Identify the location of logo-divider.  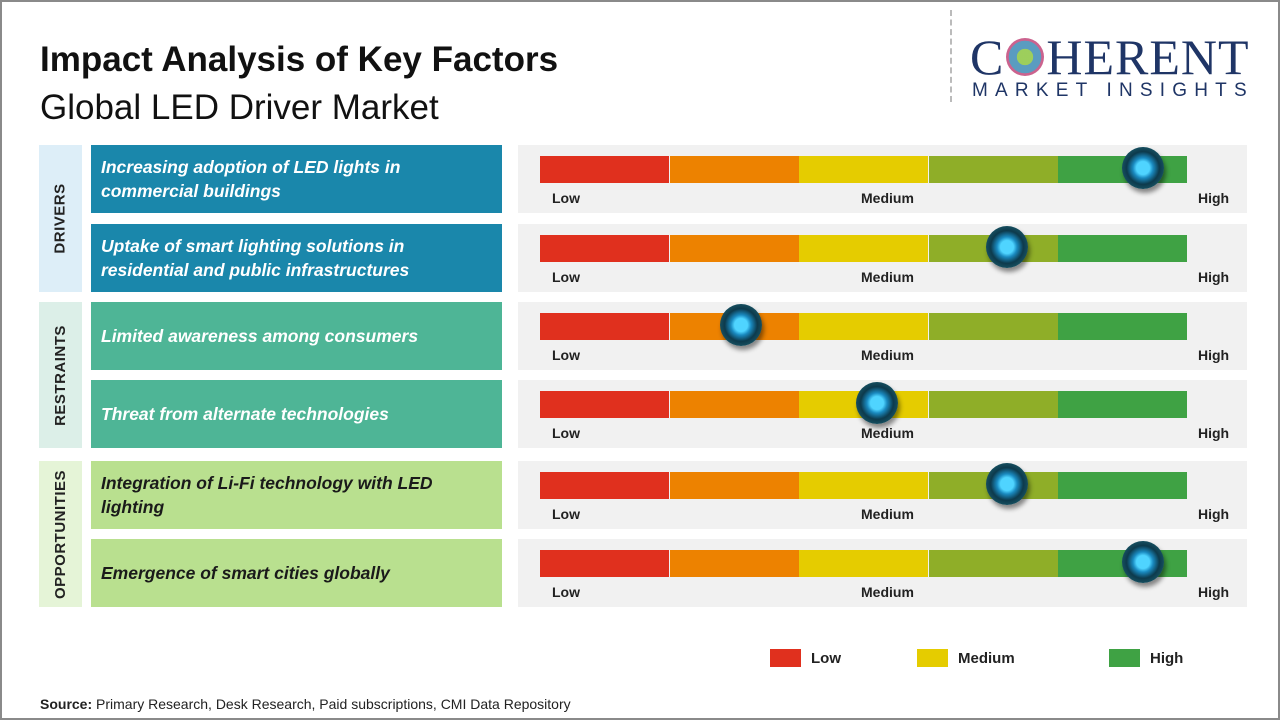
(951, 56).